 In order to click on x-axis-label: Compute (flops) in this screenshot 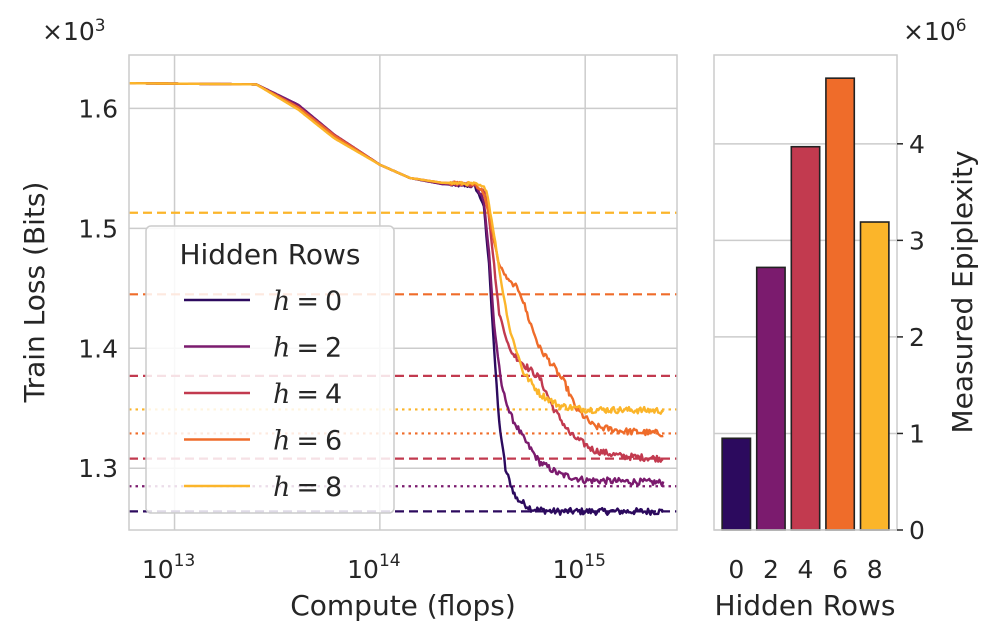, I will do `click(403, 605)`.